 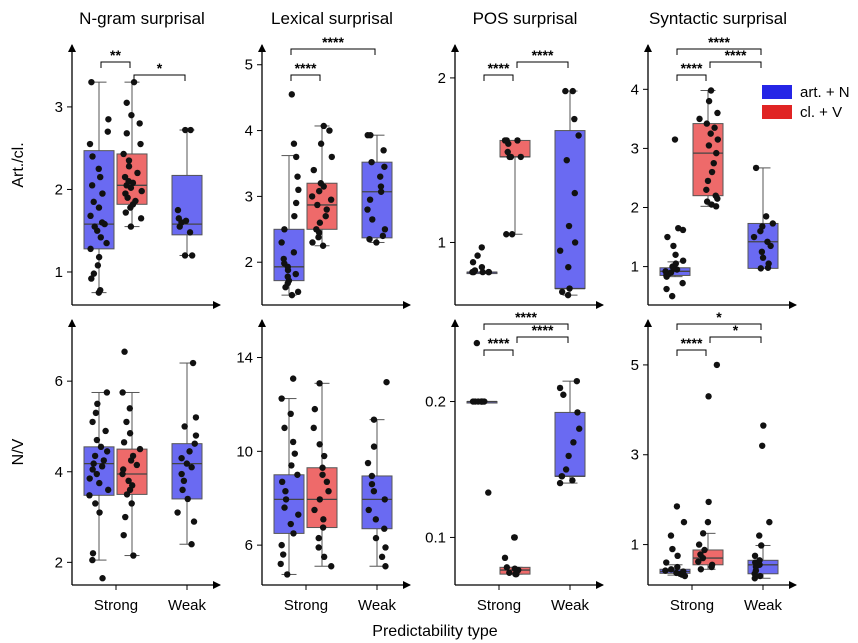 What do you see at coordinates (499, 605) in the screenshot?
I see `x-tick-label: Strong` at bounding box center [499, 605].